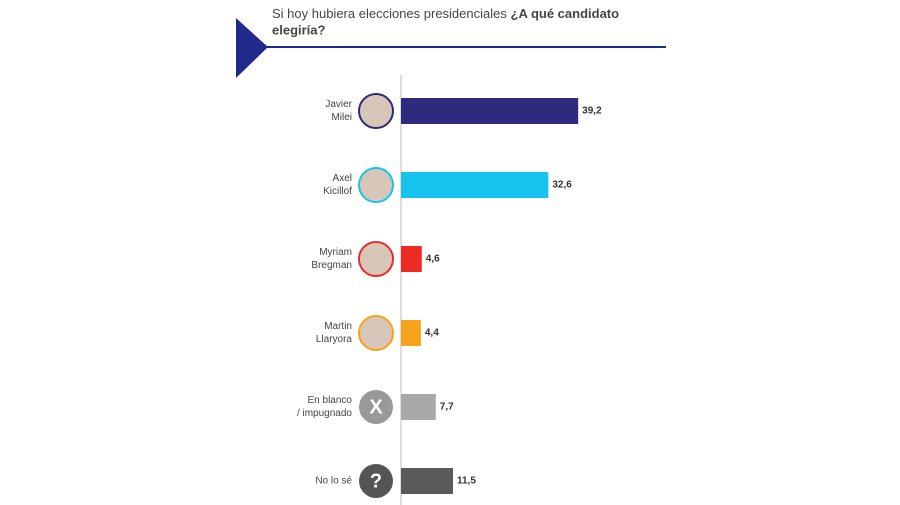 The image size is (900, 505). I want to click on value-label: 32,6, so click(562, 185).